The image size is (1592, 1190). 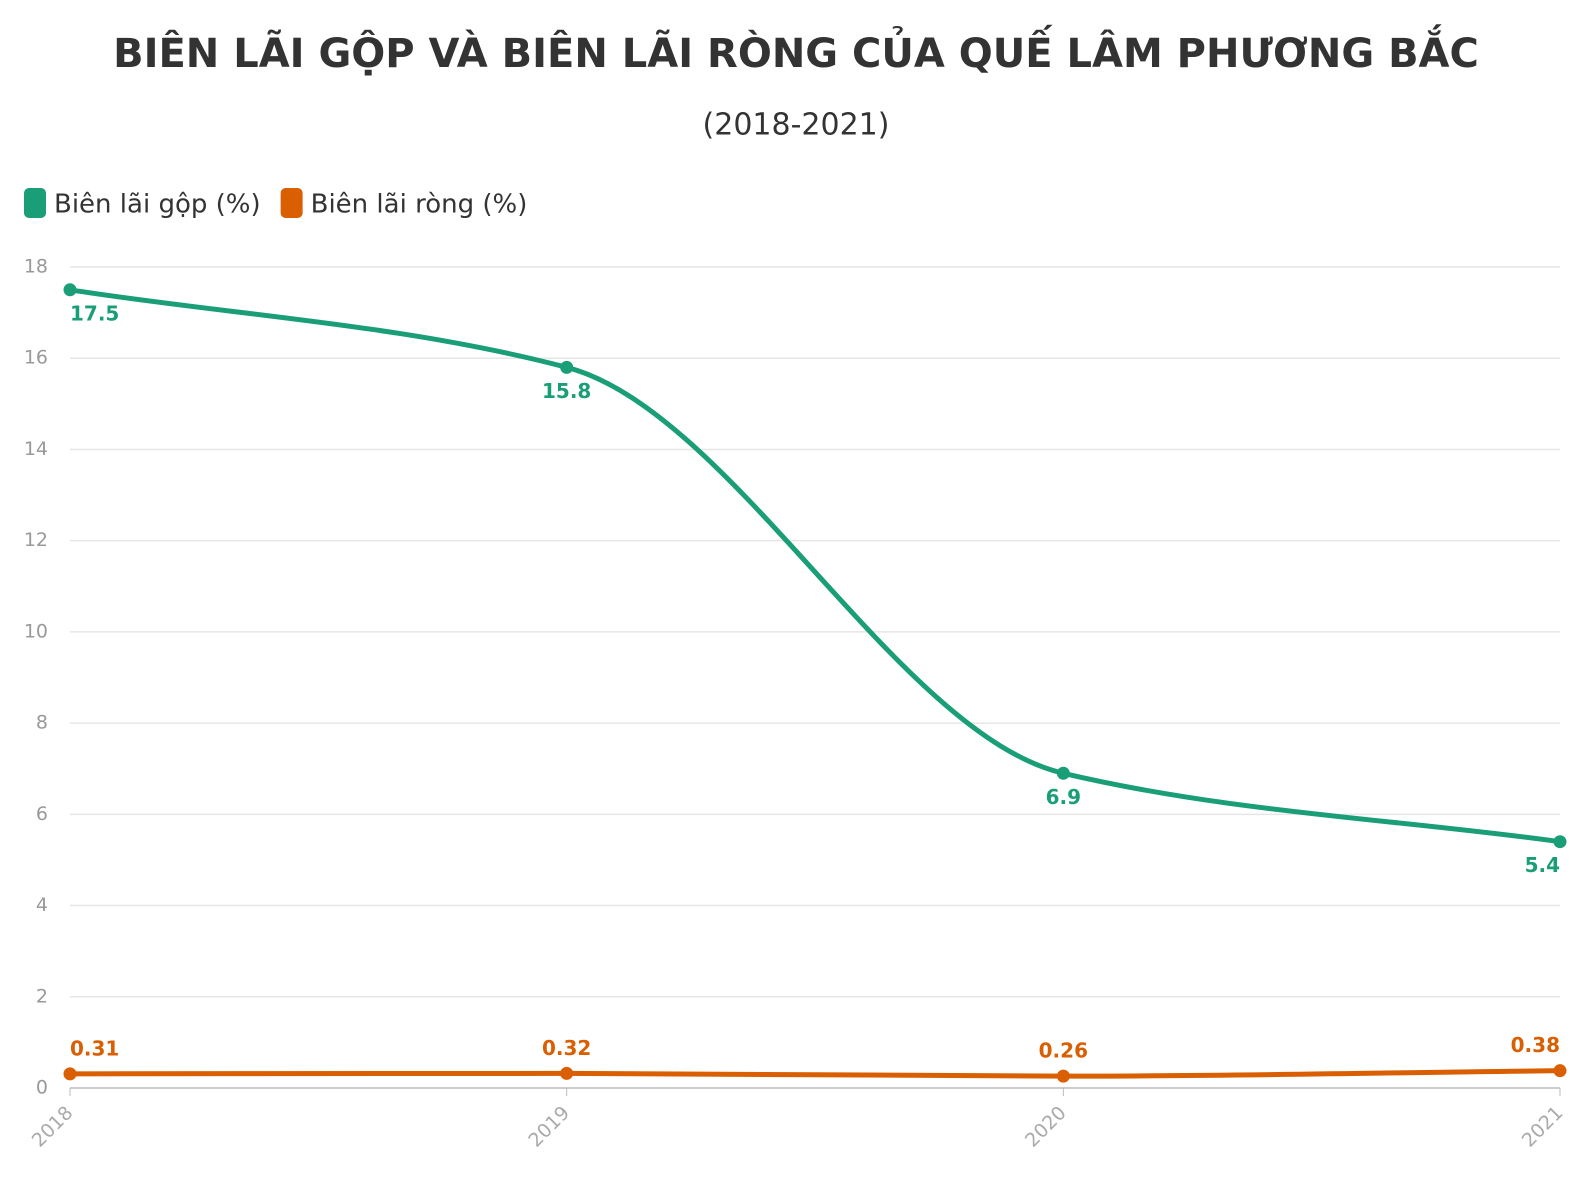 I want to click on x-tick-label: 2020, so click(x=1046, y=1127).